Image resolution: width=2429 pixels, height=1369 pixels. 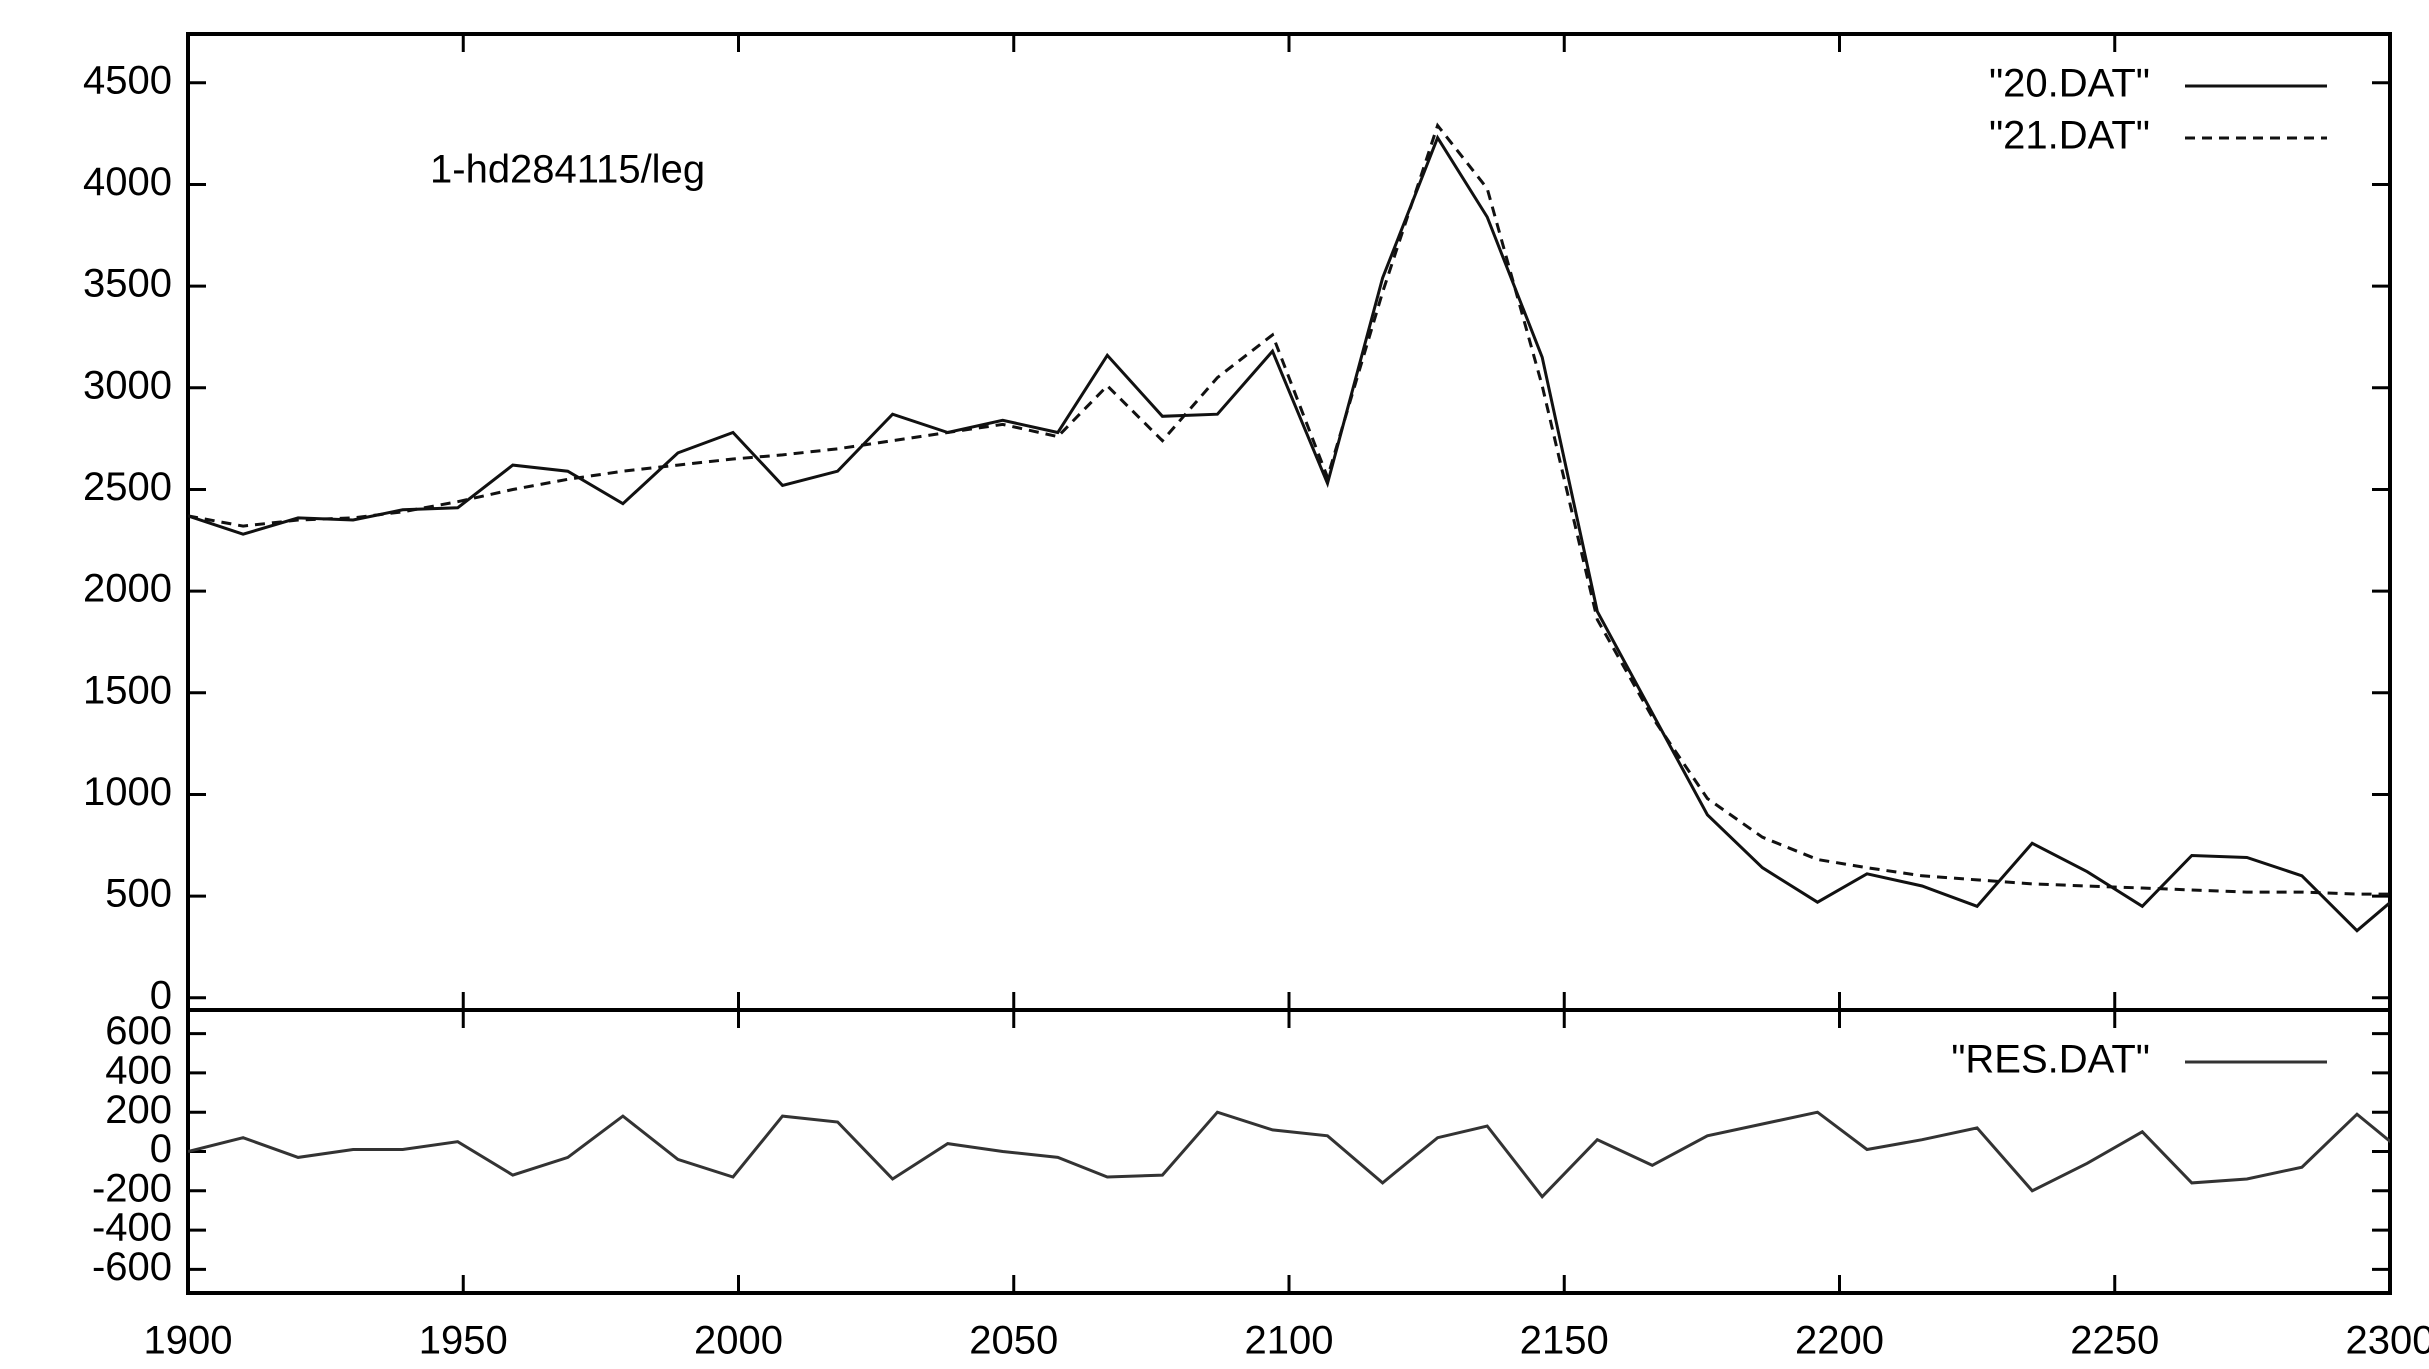 I want to click on x-tick-label: 1900, so click(x=188, y=1341).